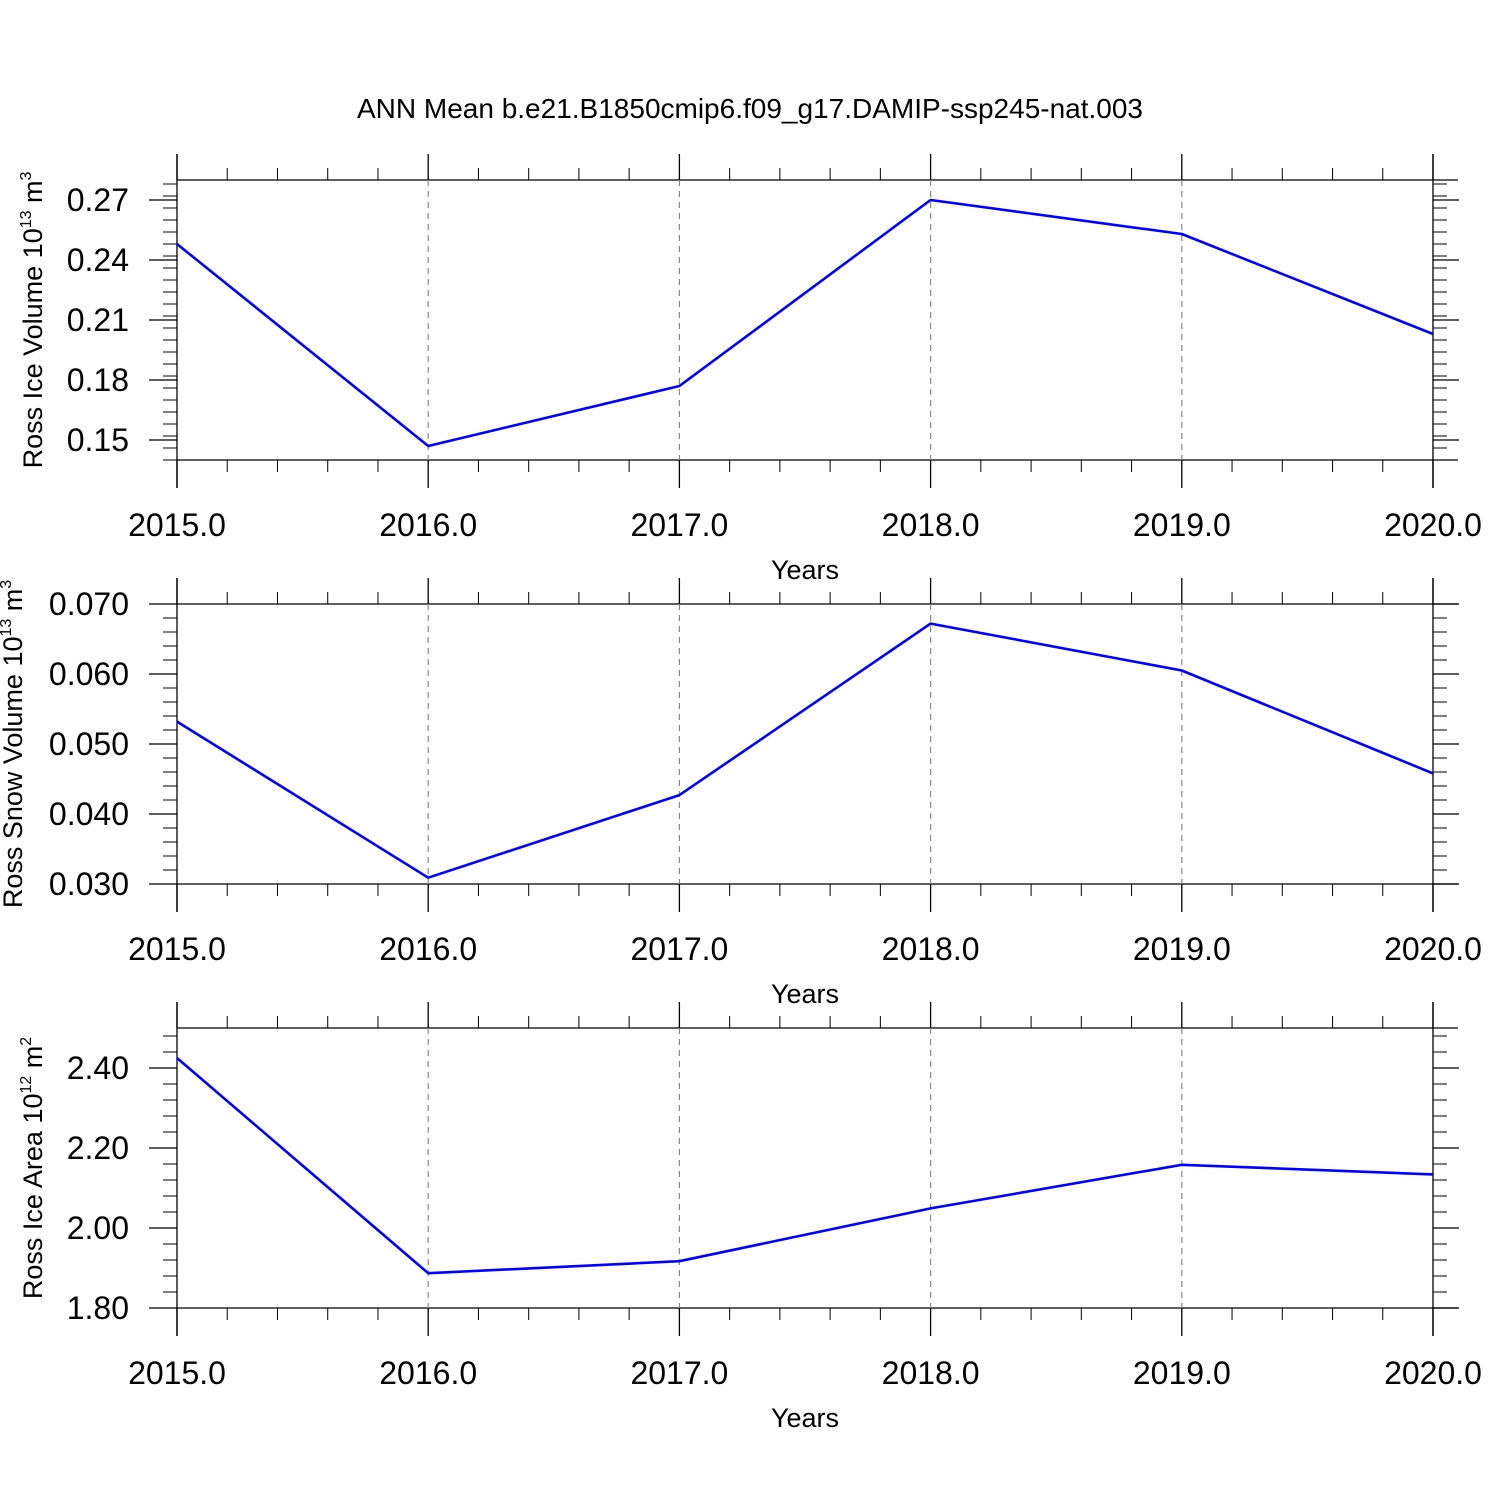 The width and height of the screenshot is (1500, 1500). I want to click on y-tick-label: 1.80, so click(98, 1308).